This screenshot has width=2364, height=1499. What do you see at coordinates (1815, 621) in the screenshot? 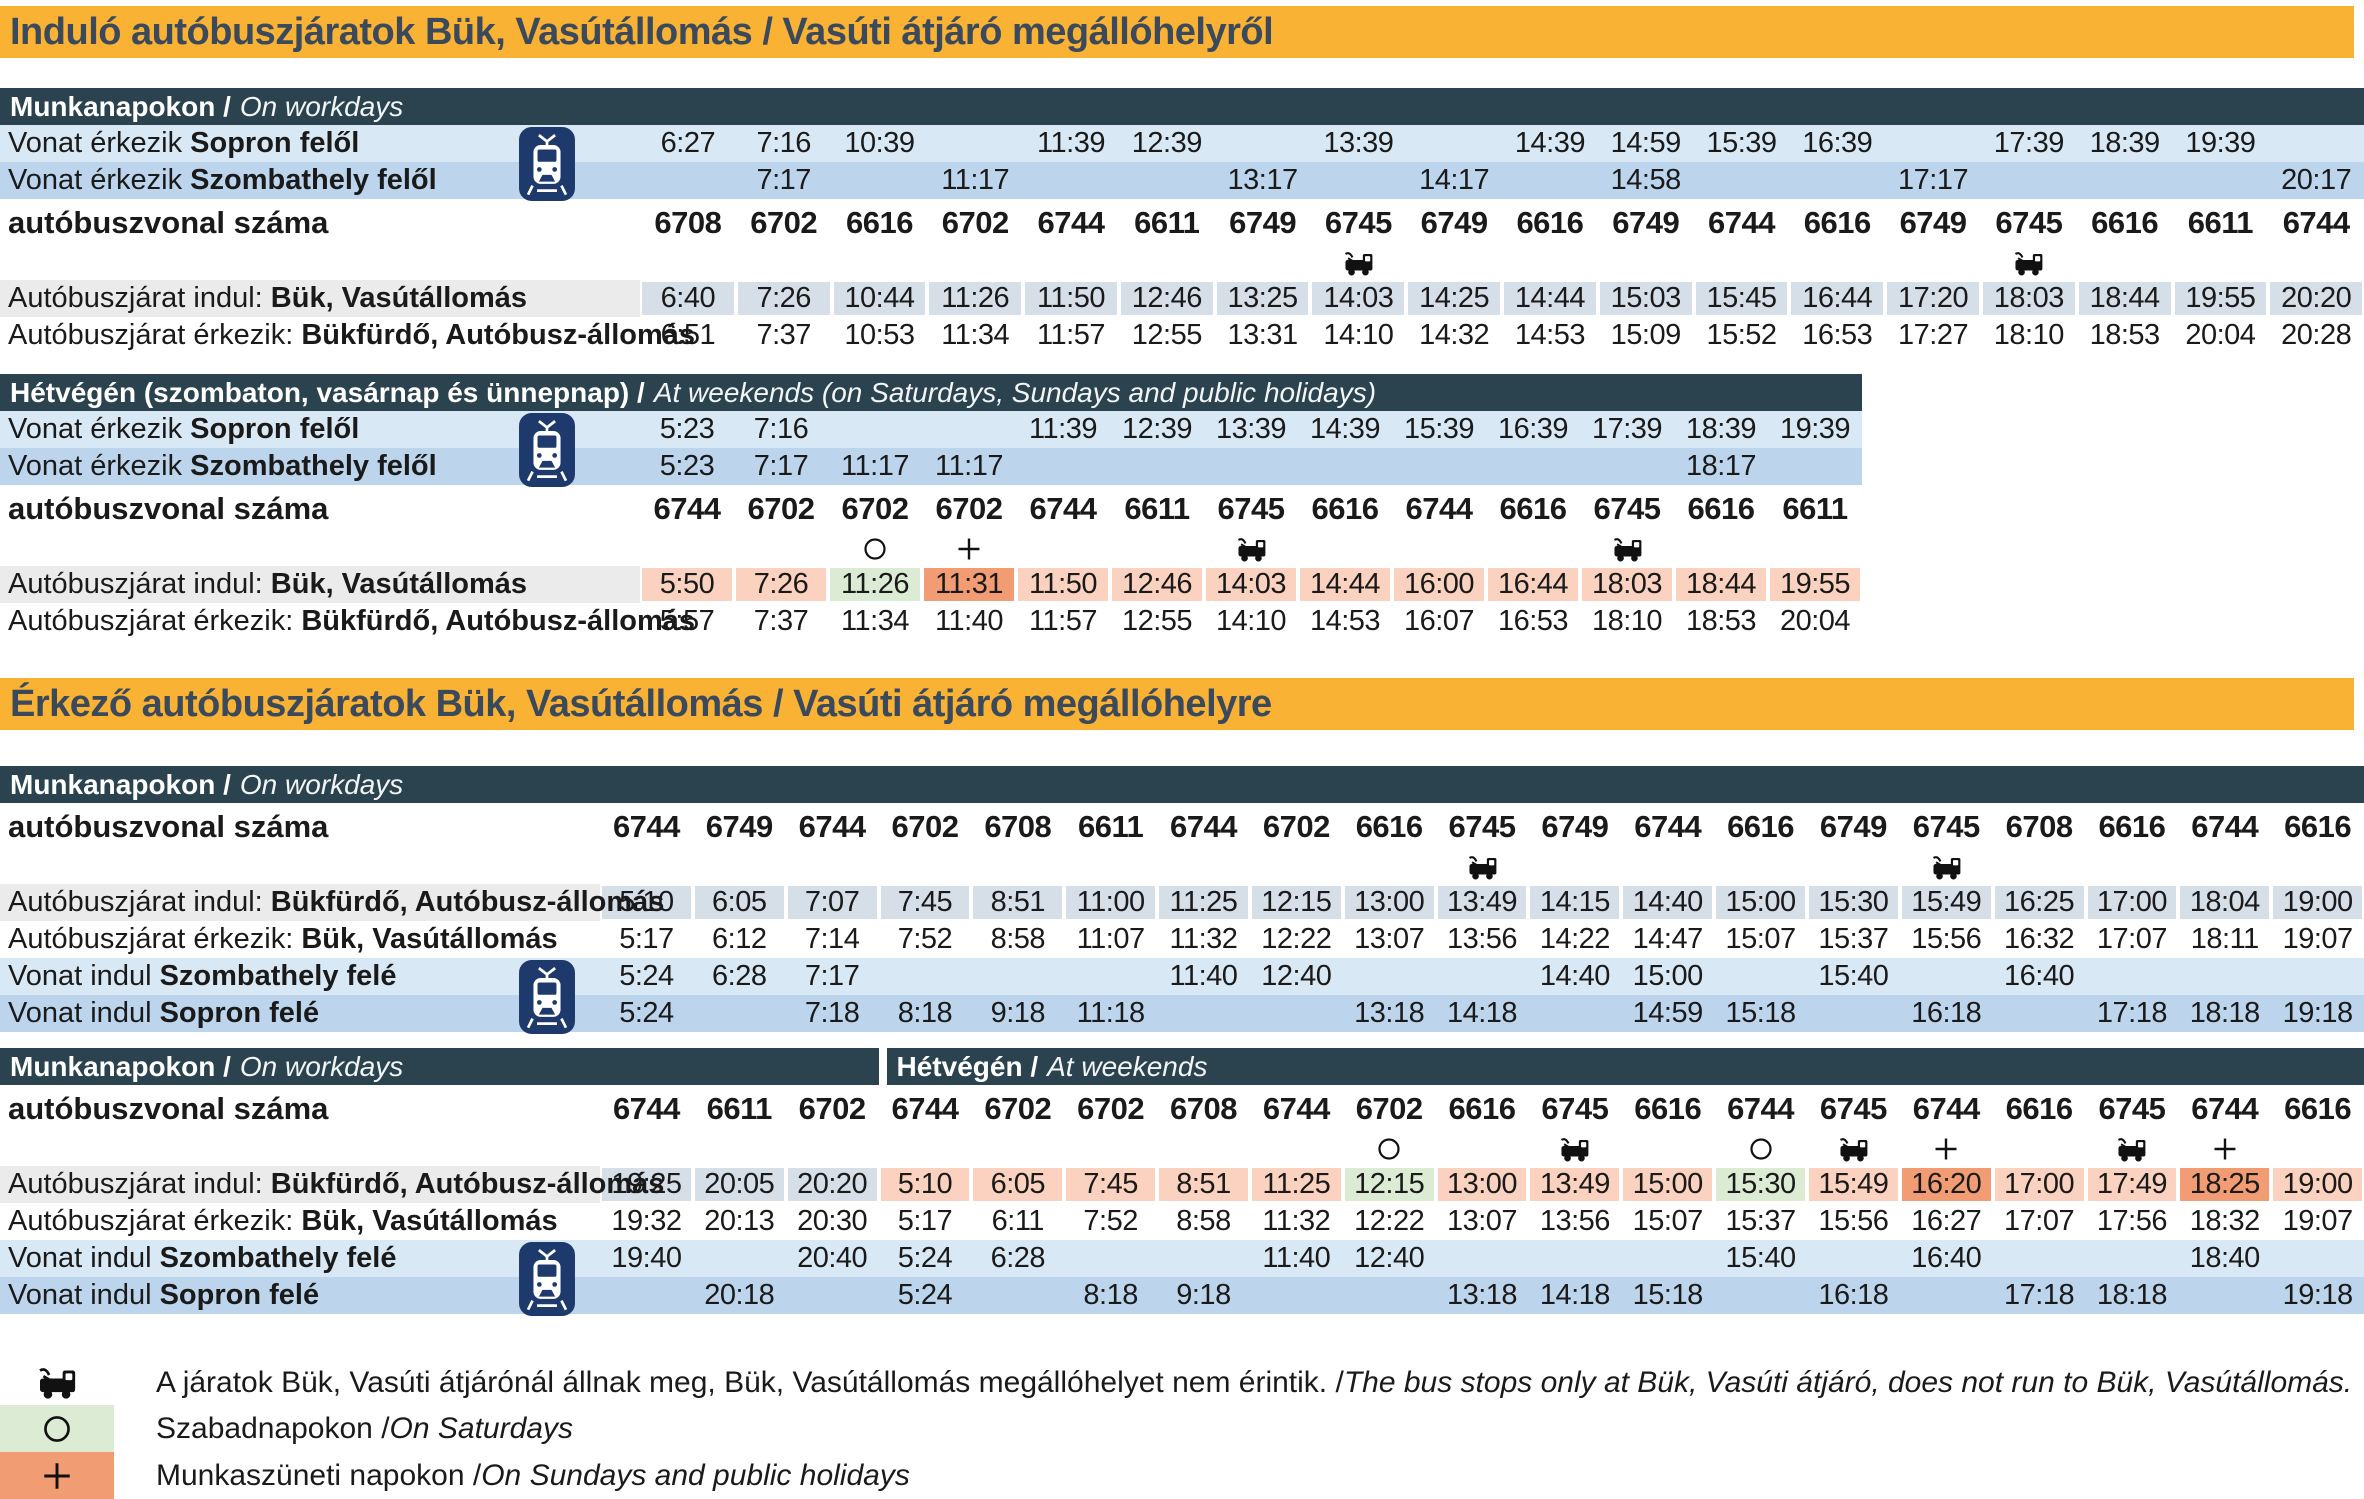
I see `time-cell: 20:04` at bounding box center [1815, 621].